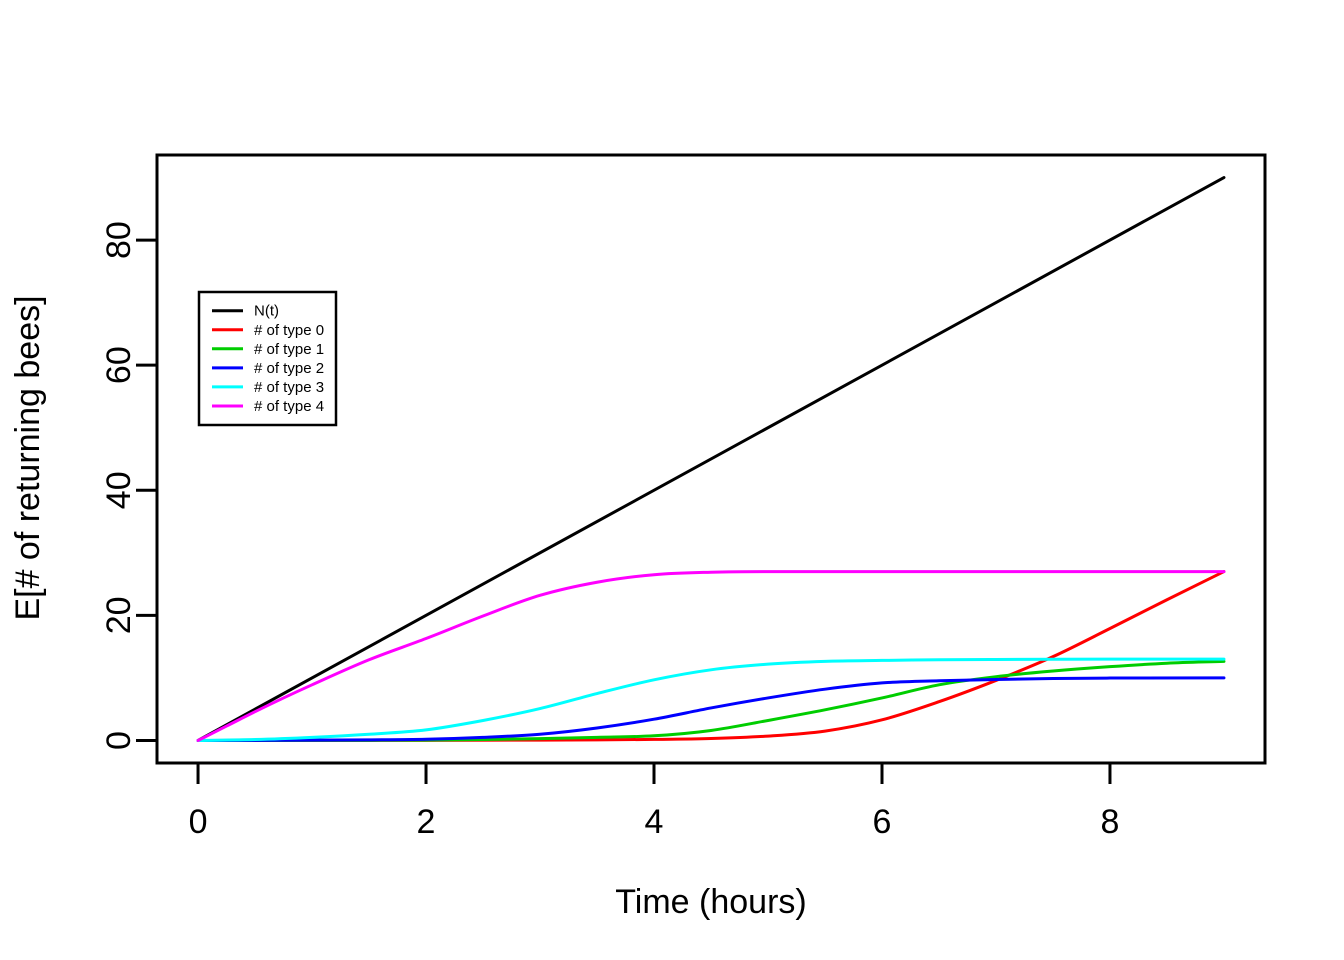  I want to click on y-tick-label: 20, so click(119, 615).